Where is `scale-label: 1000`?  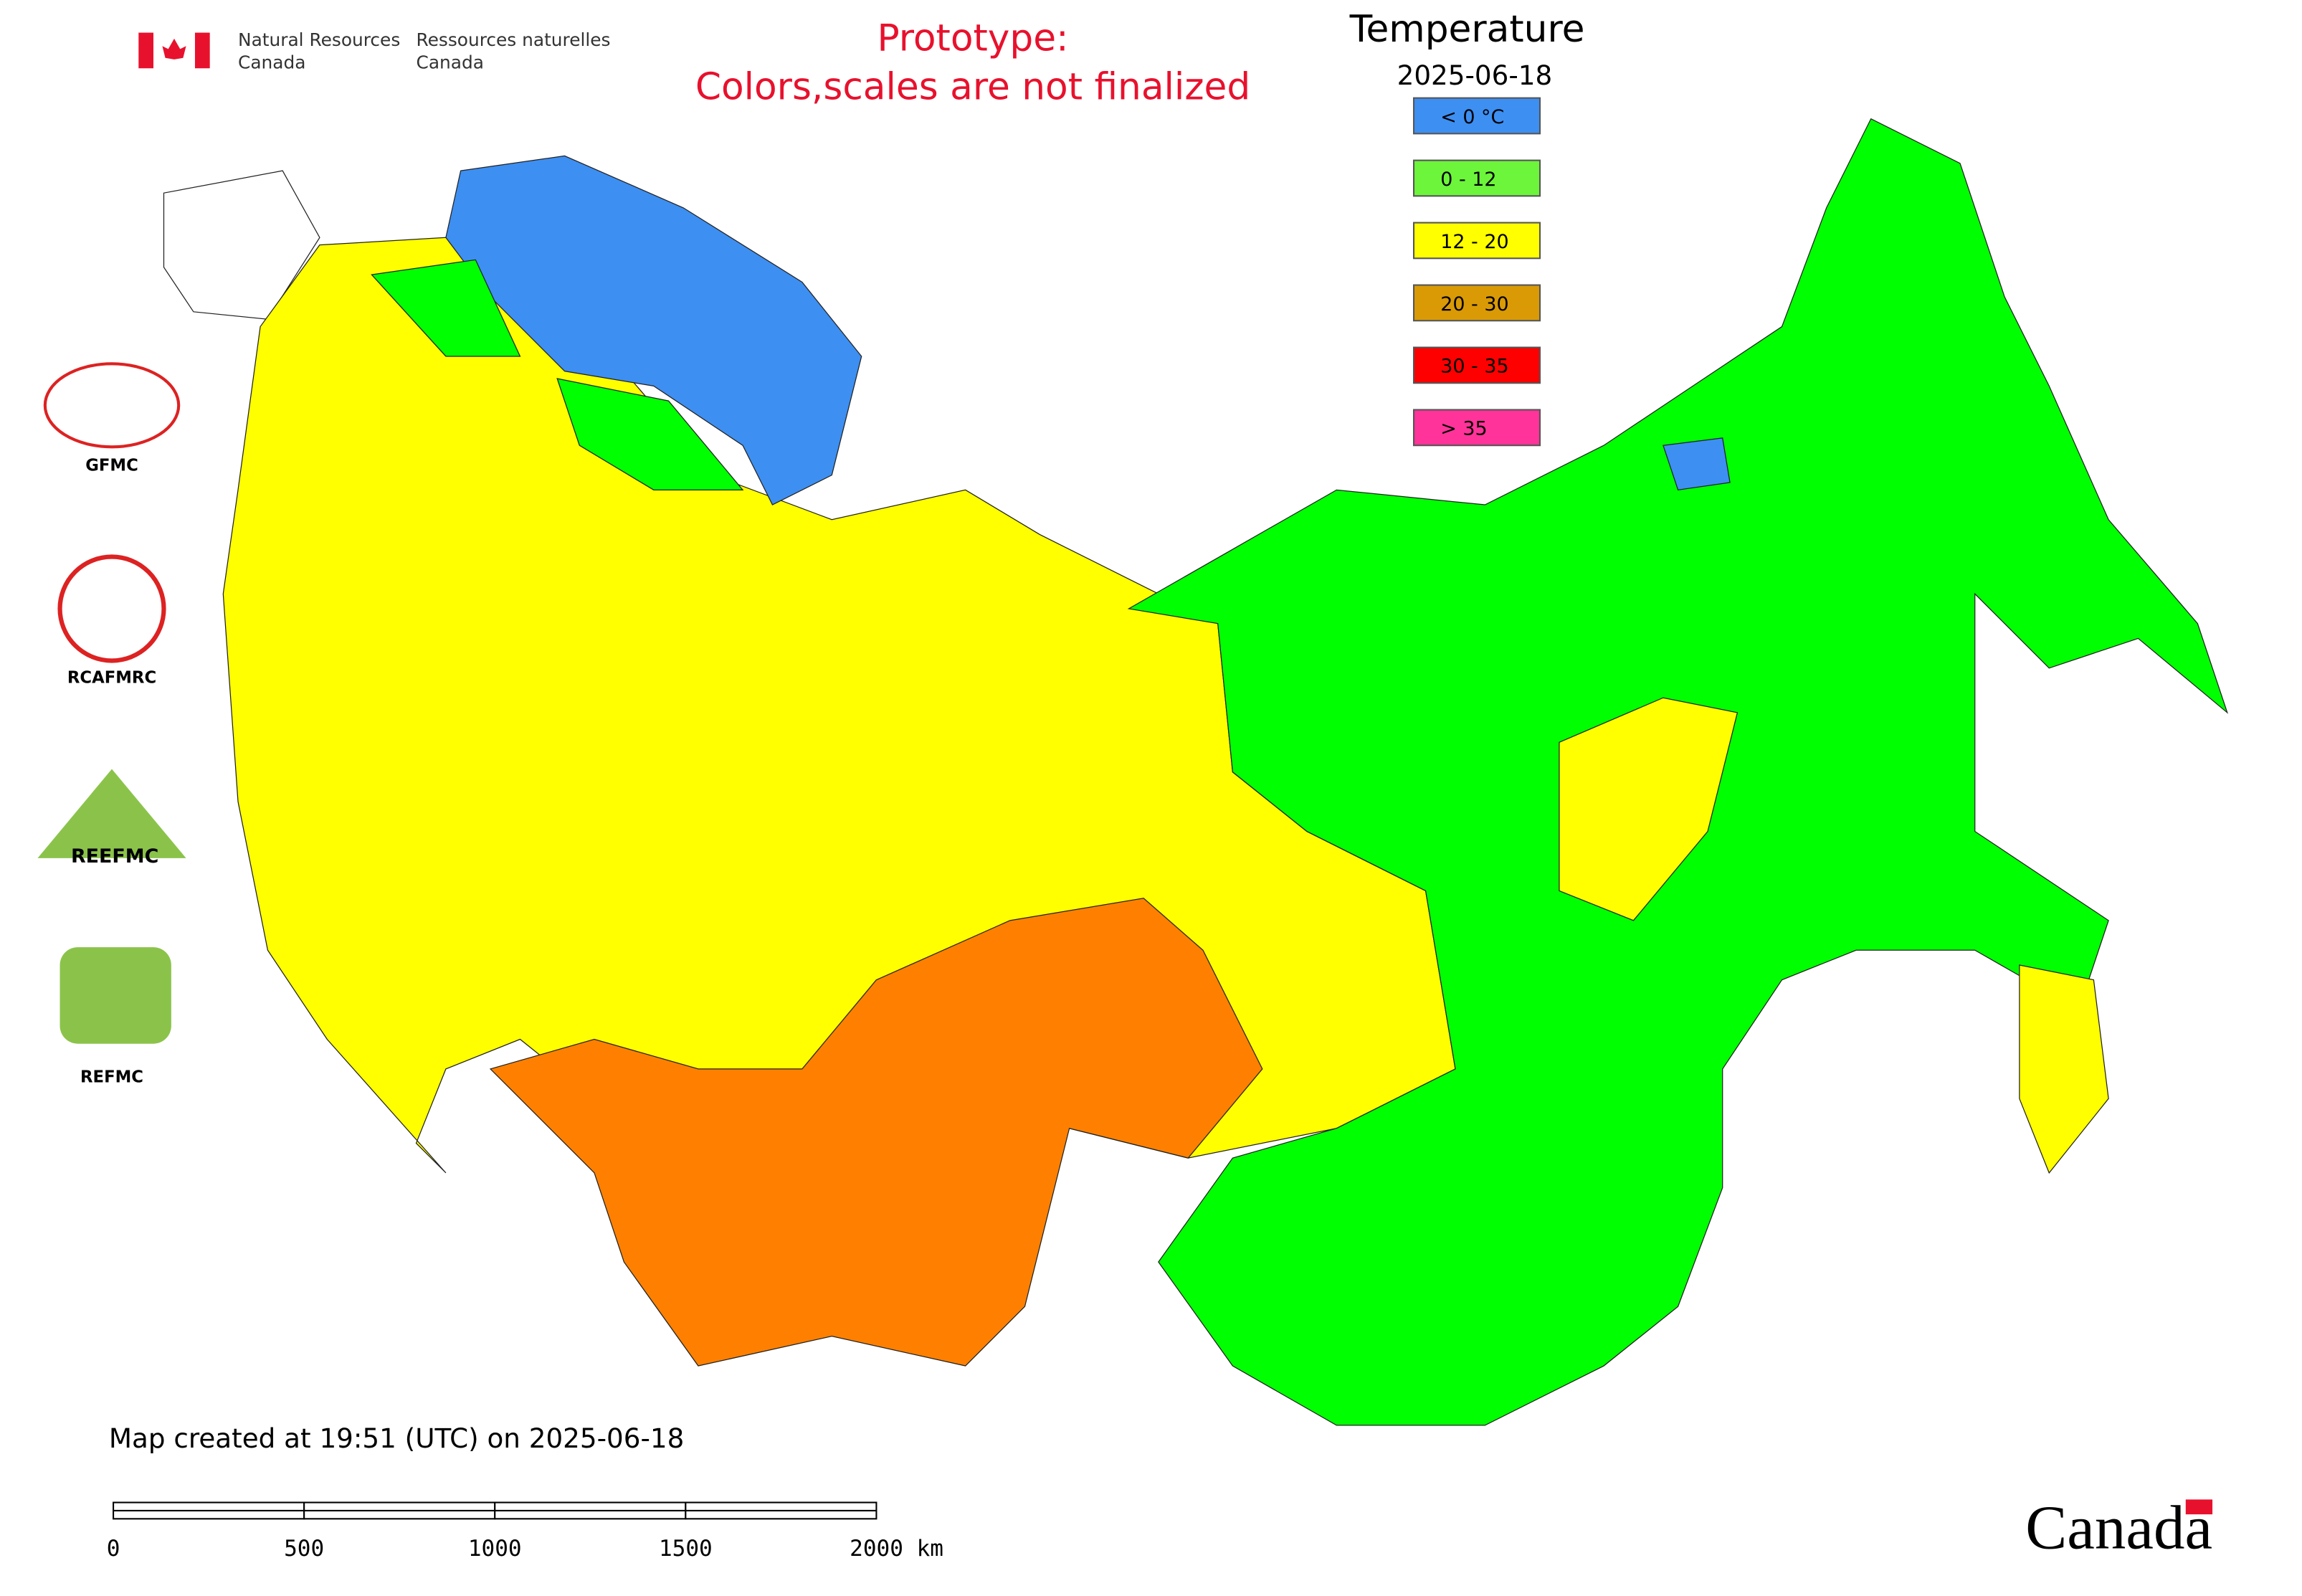
scale-label: 1000 is located at coordinates (495, 1549).